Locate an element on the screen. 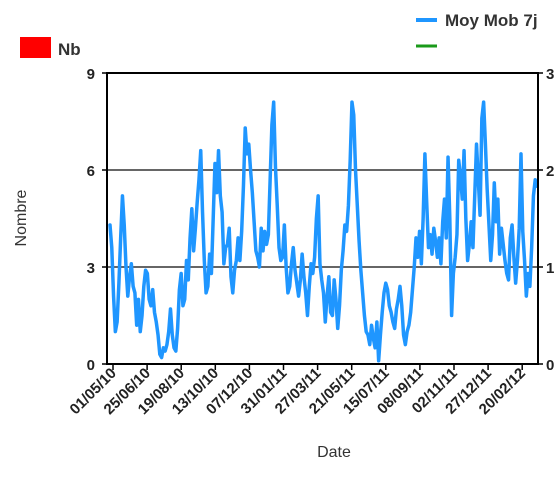 The width and height of the screenshot is (560, 487). legend: Nb Moy Mob 7j is located at coordinates (279, 35).